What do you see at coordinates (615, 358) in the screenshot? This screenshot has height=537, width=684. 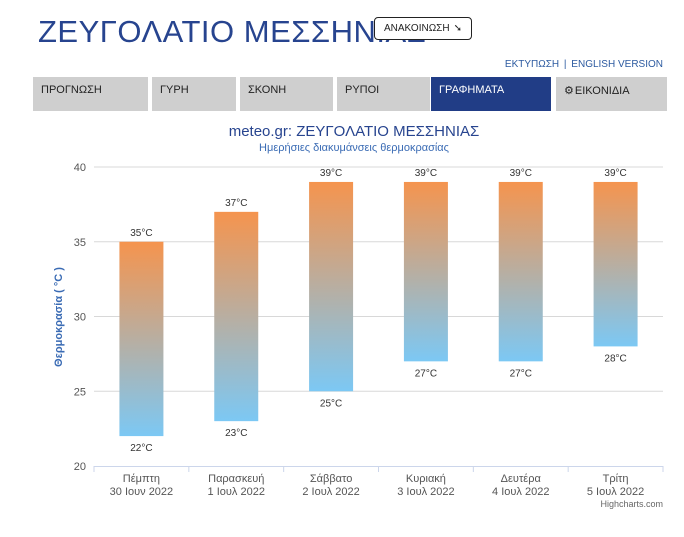 I see `low-temp-label: 28°C` at bounding box center [615, 358].